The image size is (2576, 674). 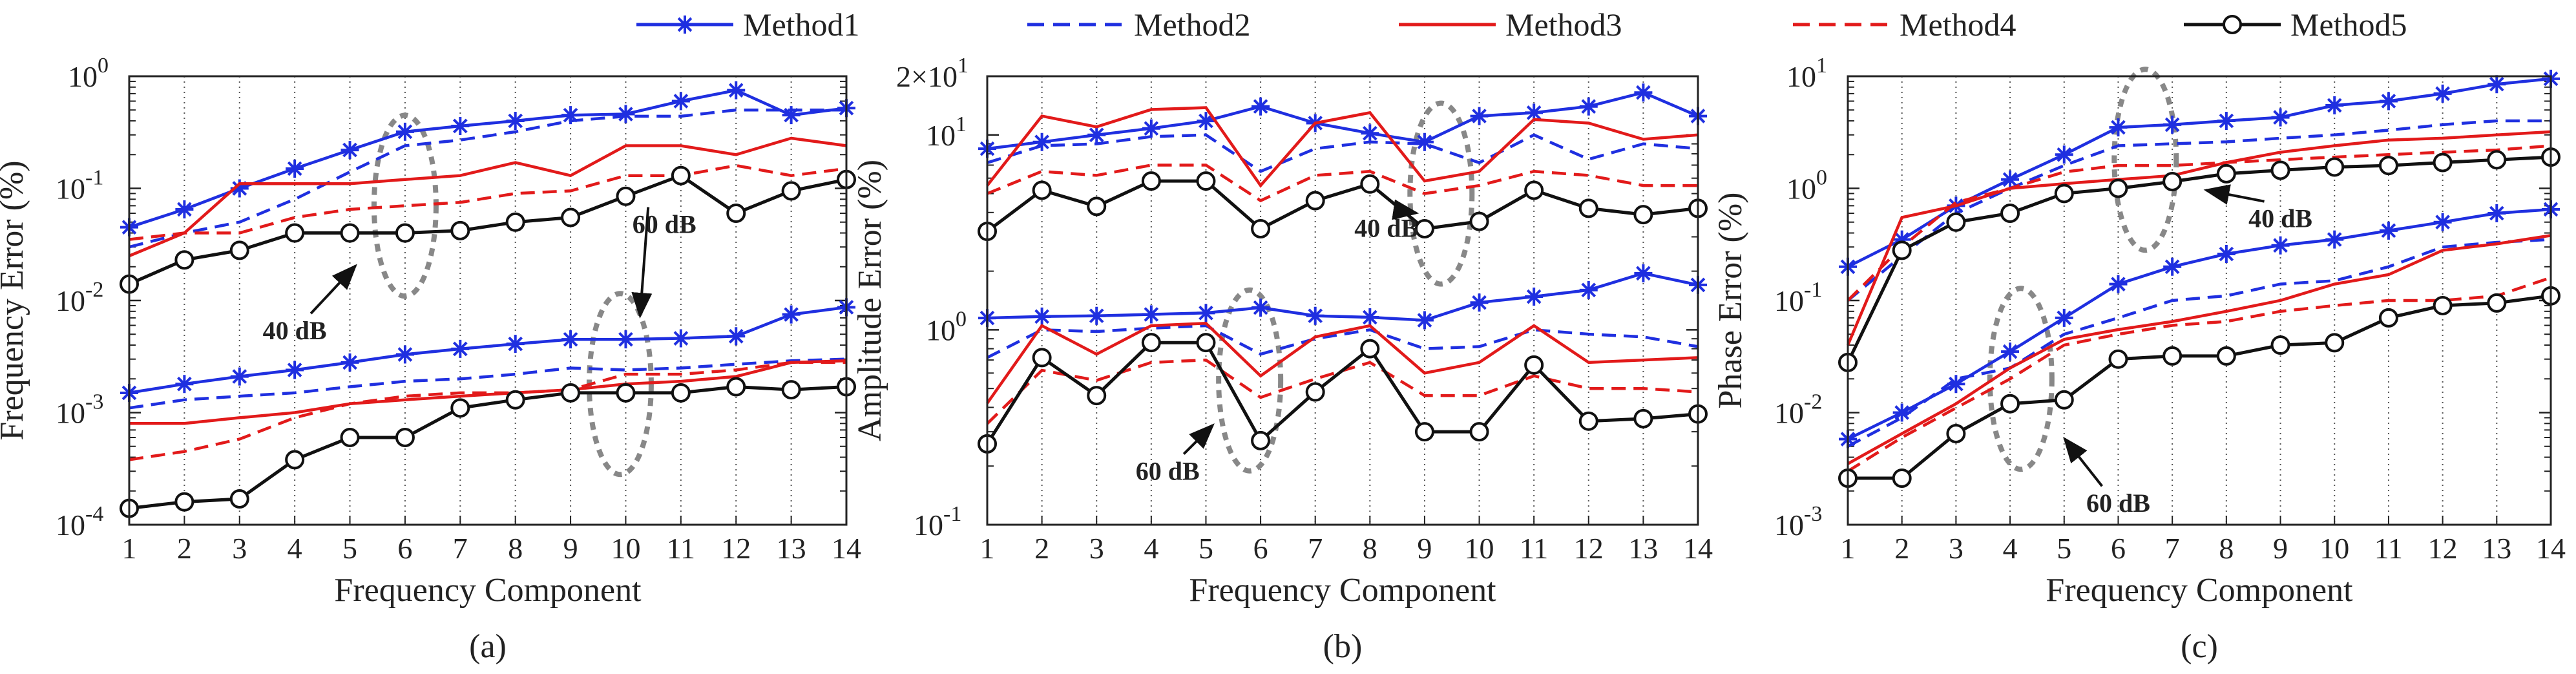 What do you see at coordinates (946, 132) in the screenshot?
I see `y-tick-label: 10¹` at bounding box center [946, 132].